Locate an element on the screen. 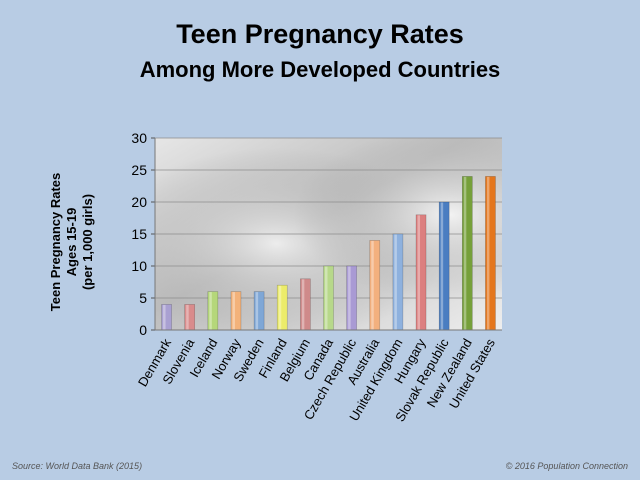 This screenshot has height=480, width=640. y-tick-label: 5 is located at coordinates (143, 298).